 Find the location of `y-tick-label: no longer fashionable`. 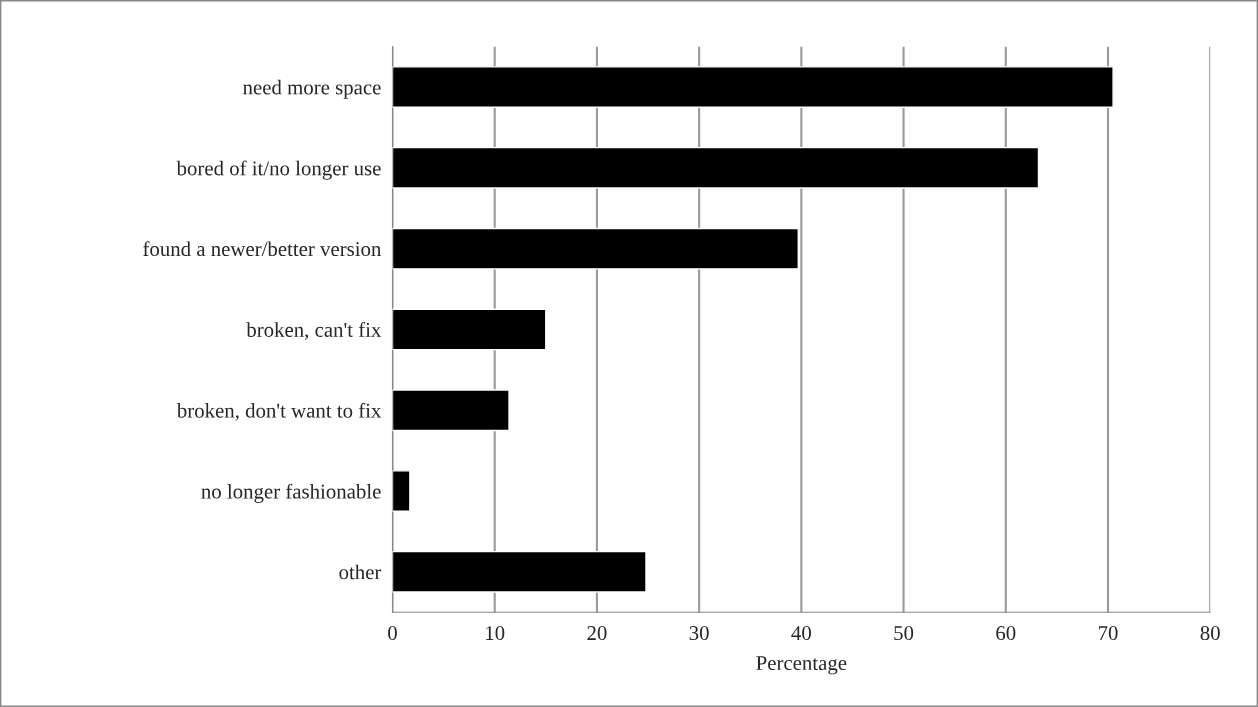

y-tick-label: no longer fashionable is located at coordinates (291, 493).